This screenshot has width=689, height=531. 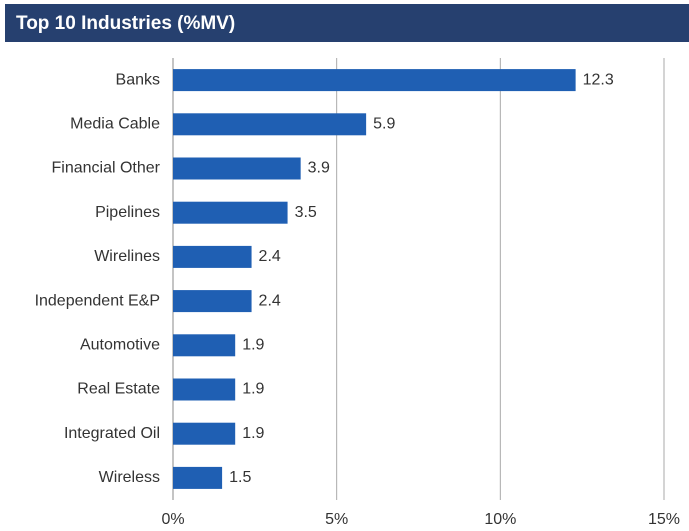 I want to click on y-tick-label: Real Estate, so click(x=118, y=389).